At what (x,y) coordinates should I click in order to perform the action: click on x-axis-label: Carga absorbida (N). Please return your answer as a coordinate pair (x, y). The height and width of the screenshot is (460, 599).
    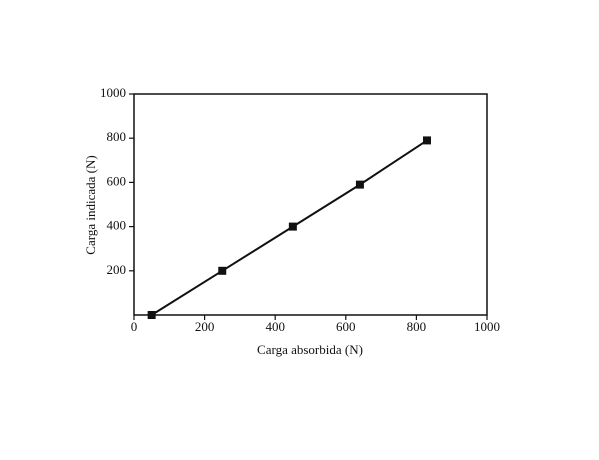
    Looking at the image, I should click on (310, 349).